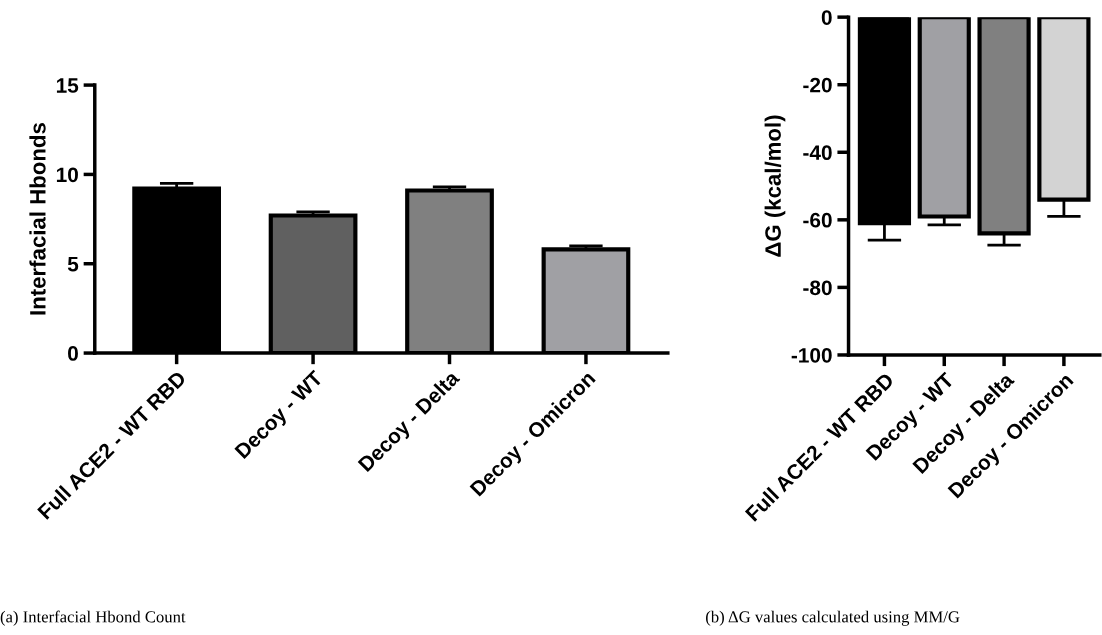 This screenshot has height=635, width=1102. What do you see at coordinates (67, 85) in the screenshot?
I see `y-tick-label: 15` at bounding box center [67, 85].